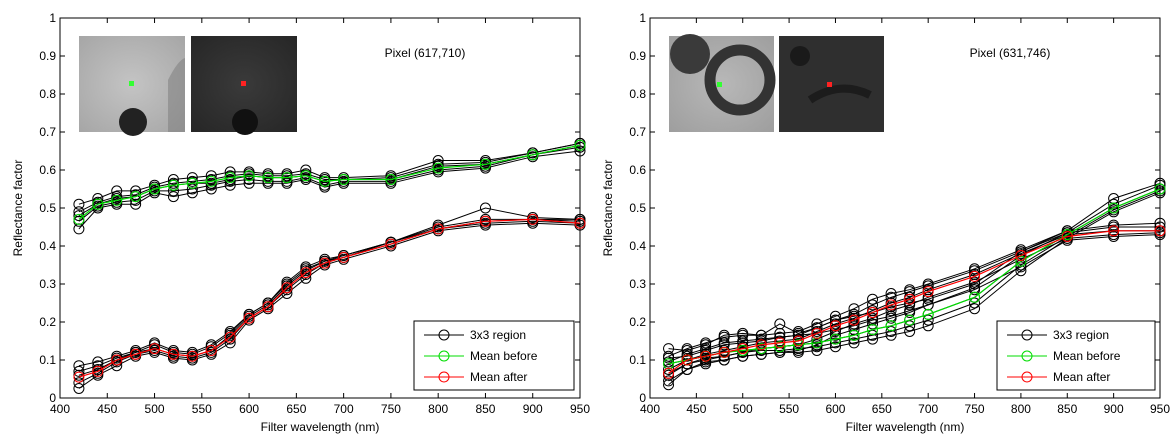 This screenshot has height=441, width=1175. What do you see at coordinates (1021, 409) in the screenshot?
I see `x-tick-label: 800` at bounding box center [1021, 409].